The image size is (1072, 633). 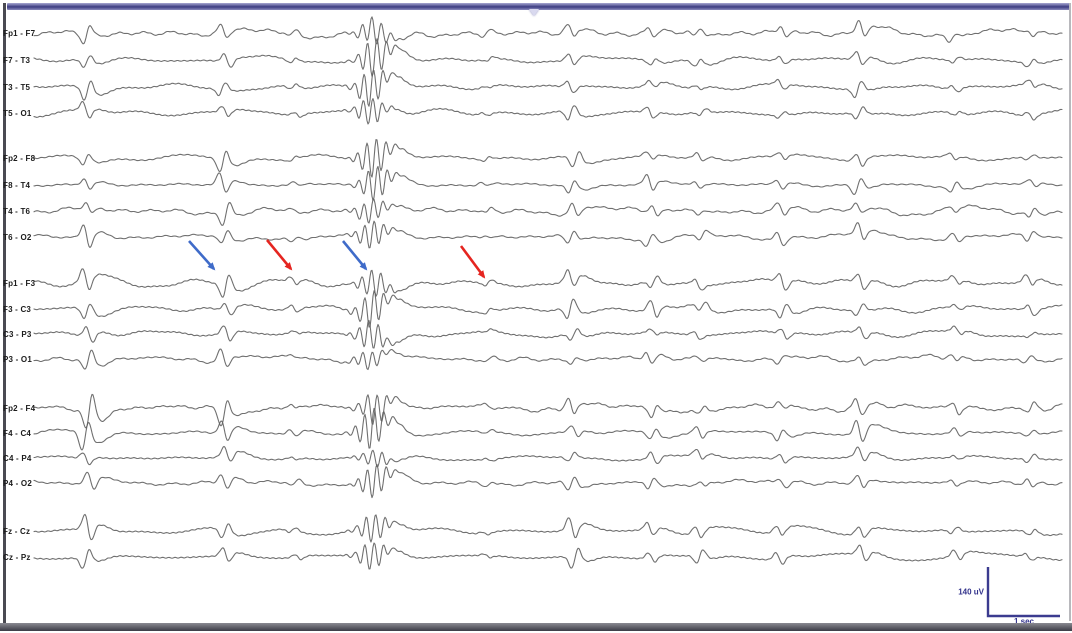 What do you see at coordinates (1070, 312) in the screenshot?
I see `right-frame-border` at bounding box center [1070, 312].